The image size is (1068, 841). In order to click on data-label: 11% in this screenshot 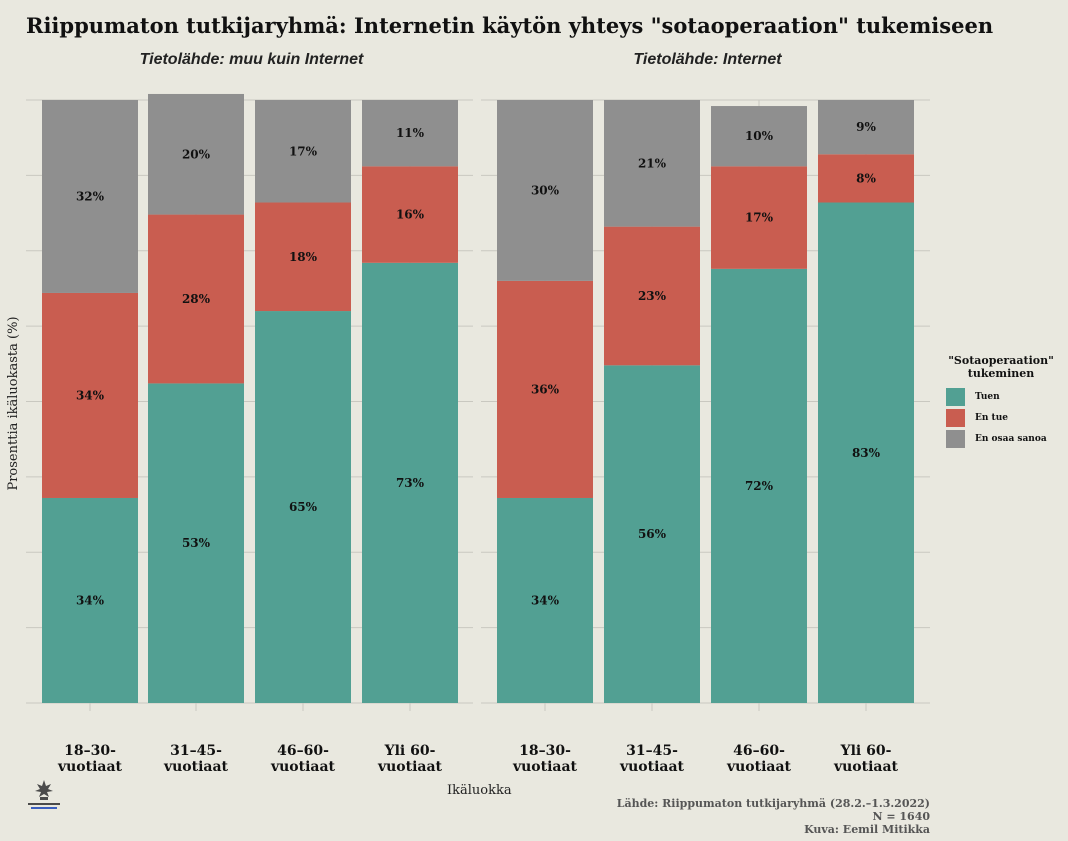, I will do `click(410, 133)`.